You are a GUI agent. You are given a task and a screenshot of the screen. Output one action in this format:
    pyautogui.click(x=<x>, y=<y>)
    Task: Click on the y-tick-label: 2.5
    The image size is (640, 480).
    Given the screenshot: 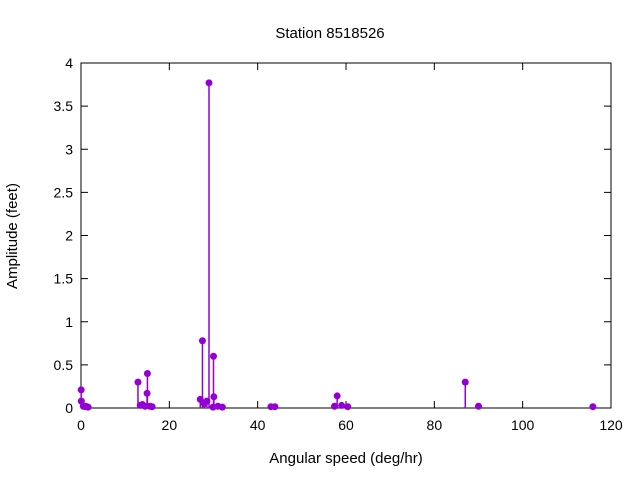 What is the action you would take?
    pyautogui.click(x=64, y=192)
    